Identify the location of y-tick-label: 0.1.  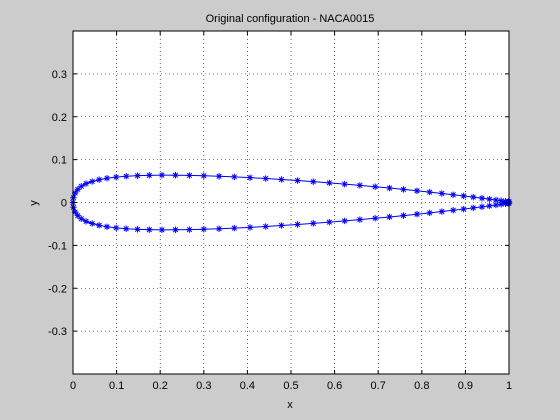
(59, 161).